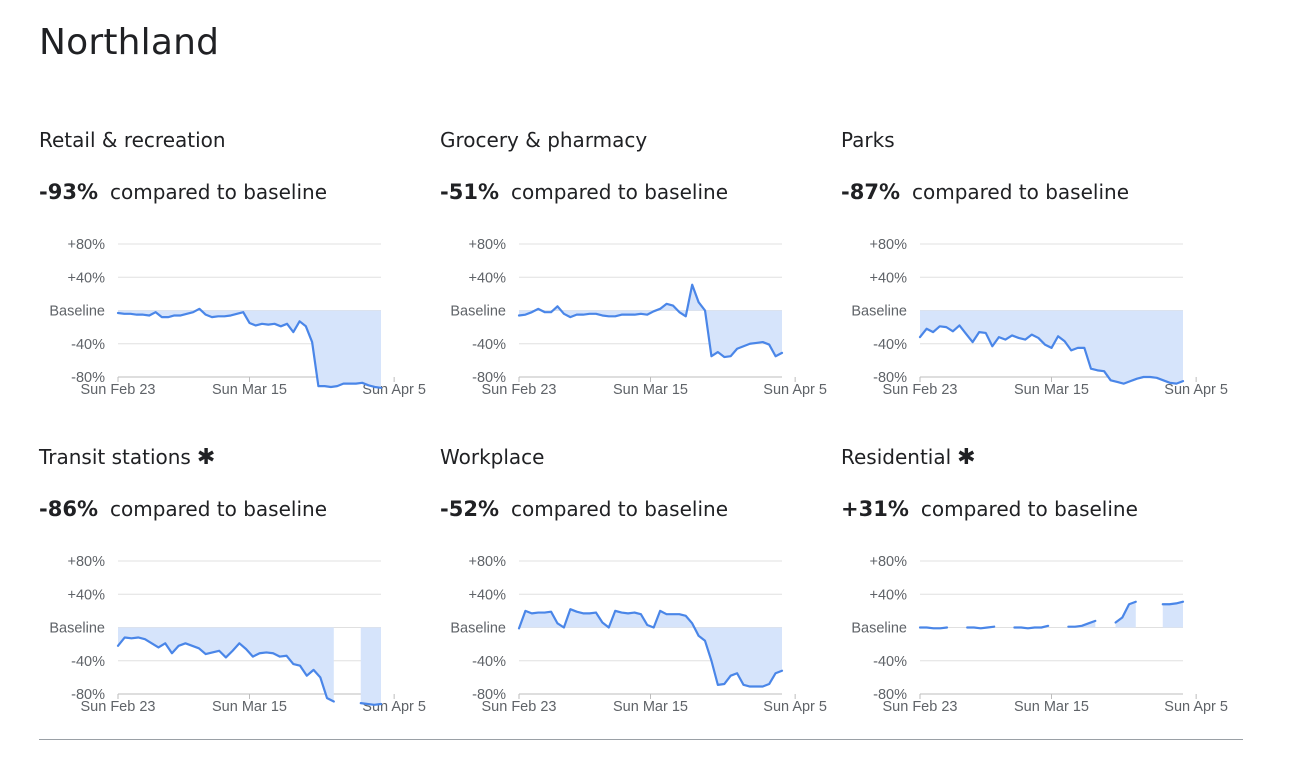 The height and width of the screenshot is (777, 1290). What do you see at coordinates (870, 192) in the screenshot?
I see `stat-value: -87%` at bounding box center [870, 192].